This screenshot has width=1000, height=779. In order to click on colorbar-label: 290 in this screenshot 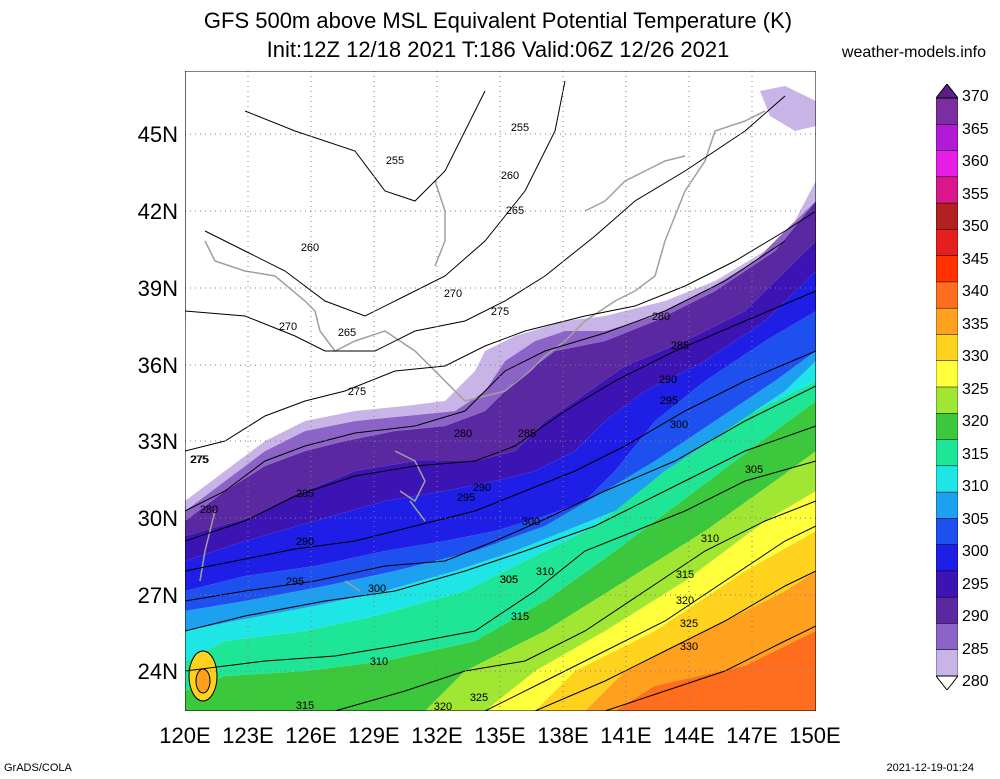, I will do `click(975, 616)`.